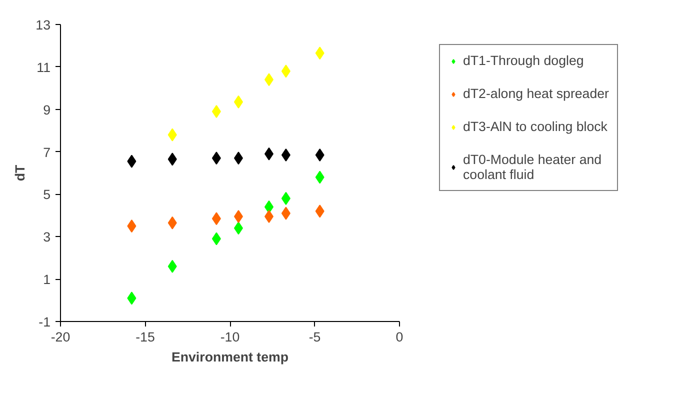  What do you see at coordinates (47, 110) in the screenshot?
I see `y-tick-label: 9` at bounding box center [47, 110].